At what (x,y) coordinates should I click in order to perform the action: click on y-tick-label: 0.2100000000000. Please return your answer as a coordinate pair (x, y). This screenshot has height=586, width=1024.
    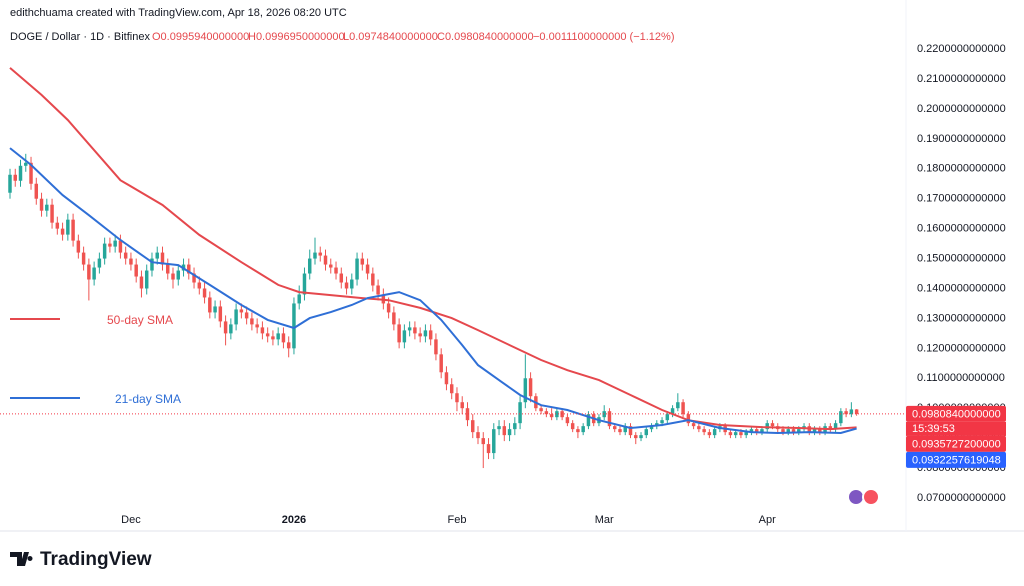
    Looking at the image, I should click on (961, 79).